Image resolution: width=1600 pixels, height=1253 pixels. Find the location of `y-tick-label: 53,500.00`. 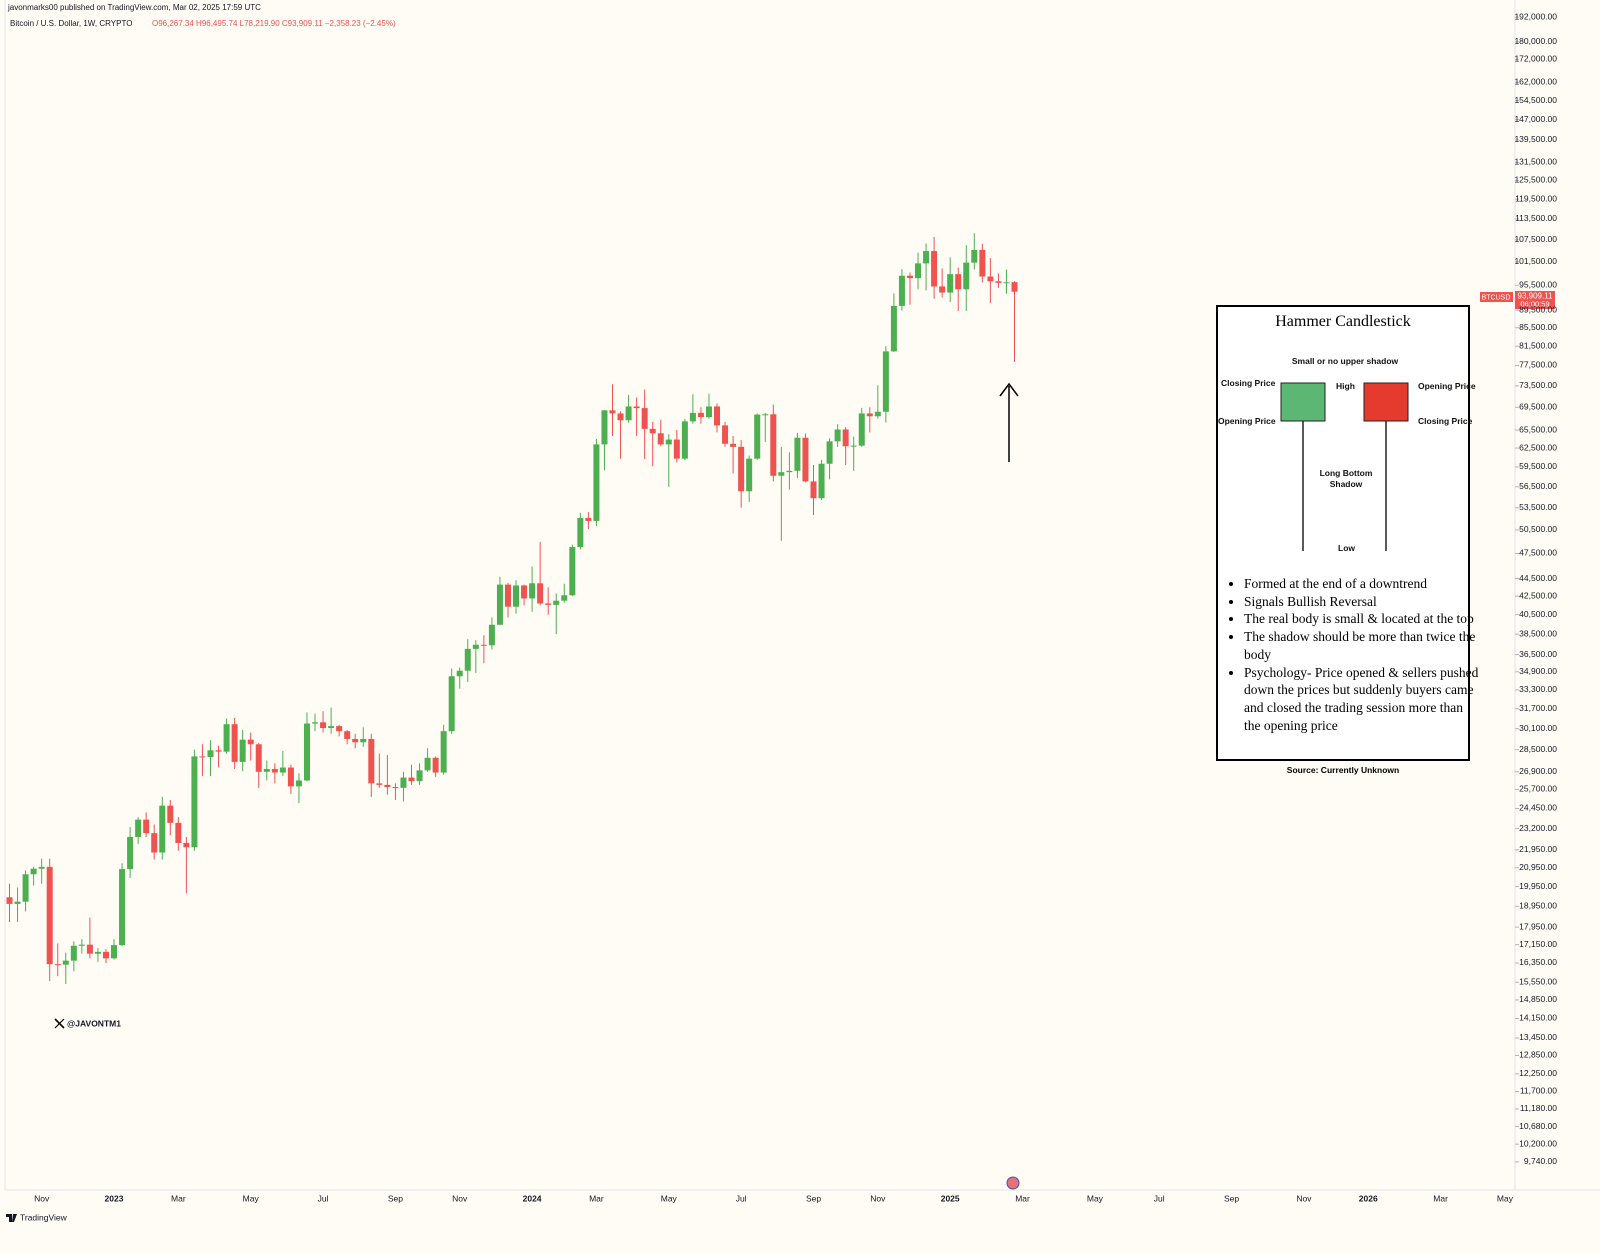

y-tick-label: 53,500.00 is located at coordinates (1538, 507).